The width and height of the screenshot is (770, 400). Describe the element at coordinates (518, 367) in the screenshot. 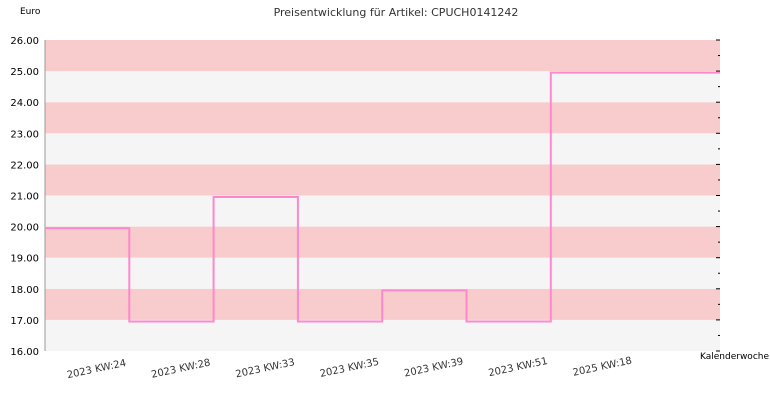

I see `x-tick-label: 2023 KW:51` at that location.